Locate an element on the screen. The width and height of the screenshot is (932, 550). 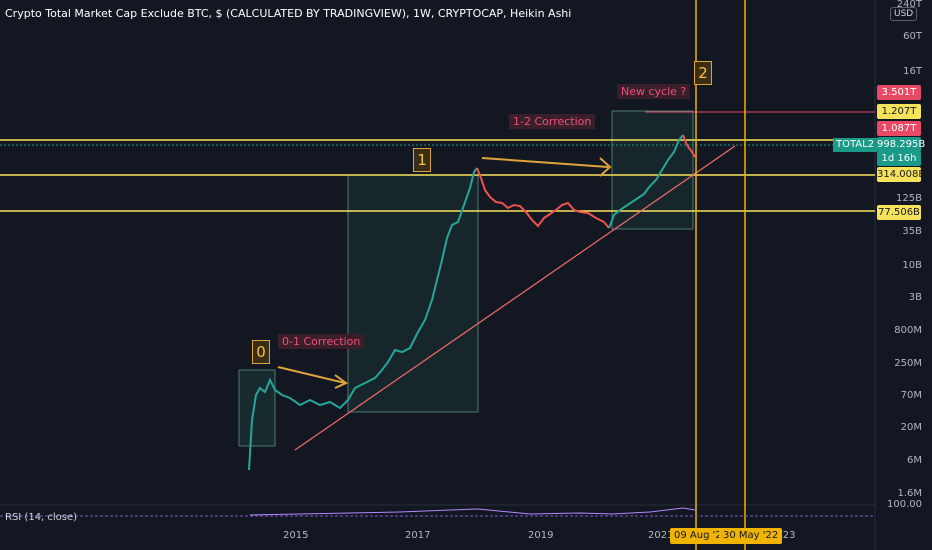
wave-number-2: 2 is located at coordinates (703, 73).